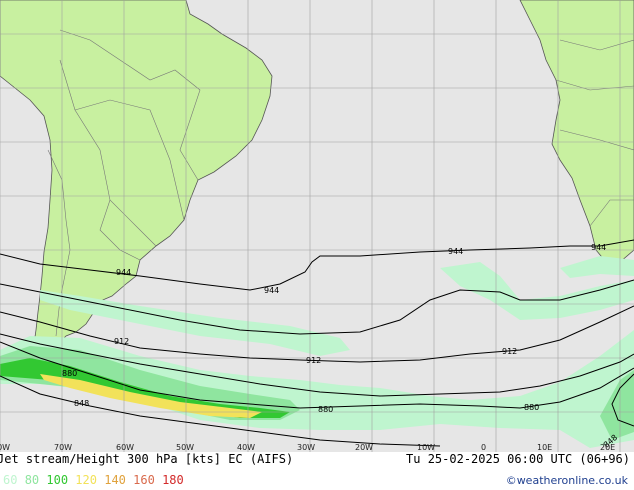 The height and width of the screenshot is (490, 634). What do you see at coordinates (57, 480) in the screenshot?
I see `legend-value: 100` at bounding box center [57, 480].